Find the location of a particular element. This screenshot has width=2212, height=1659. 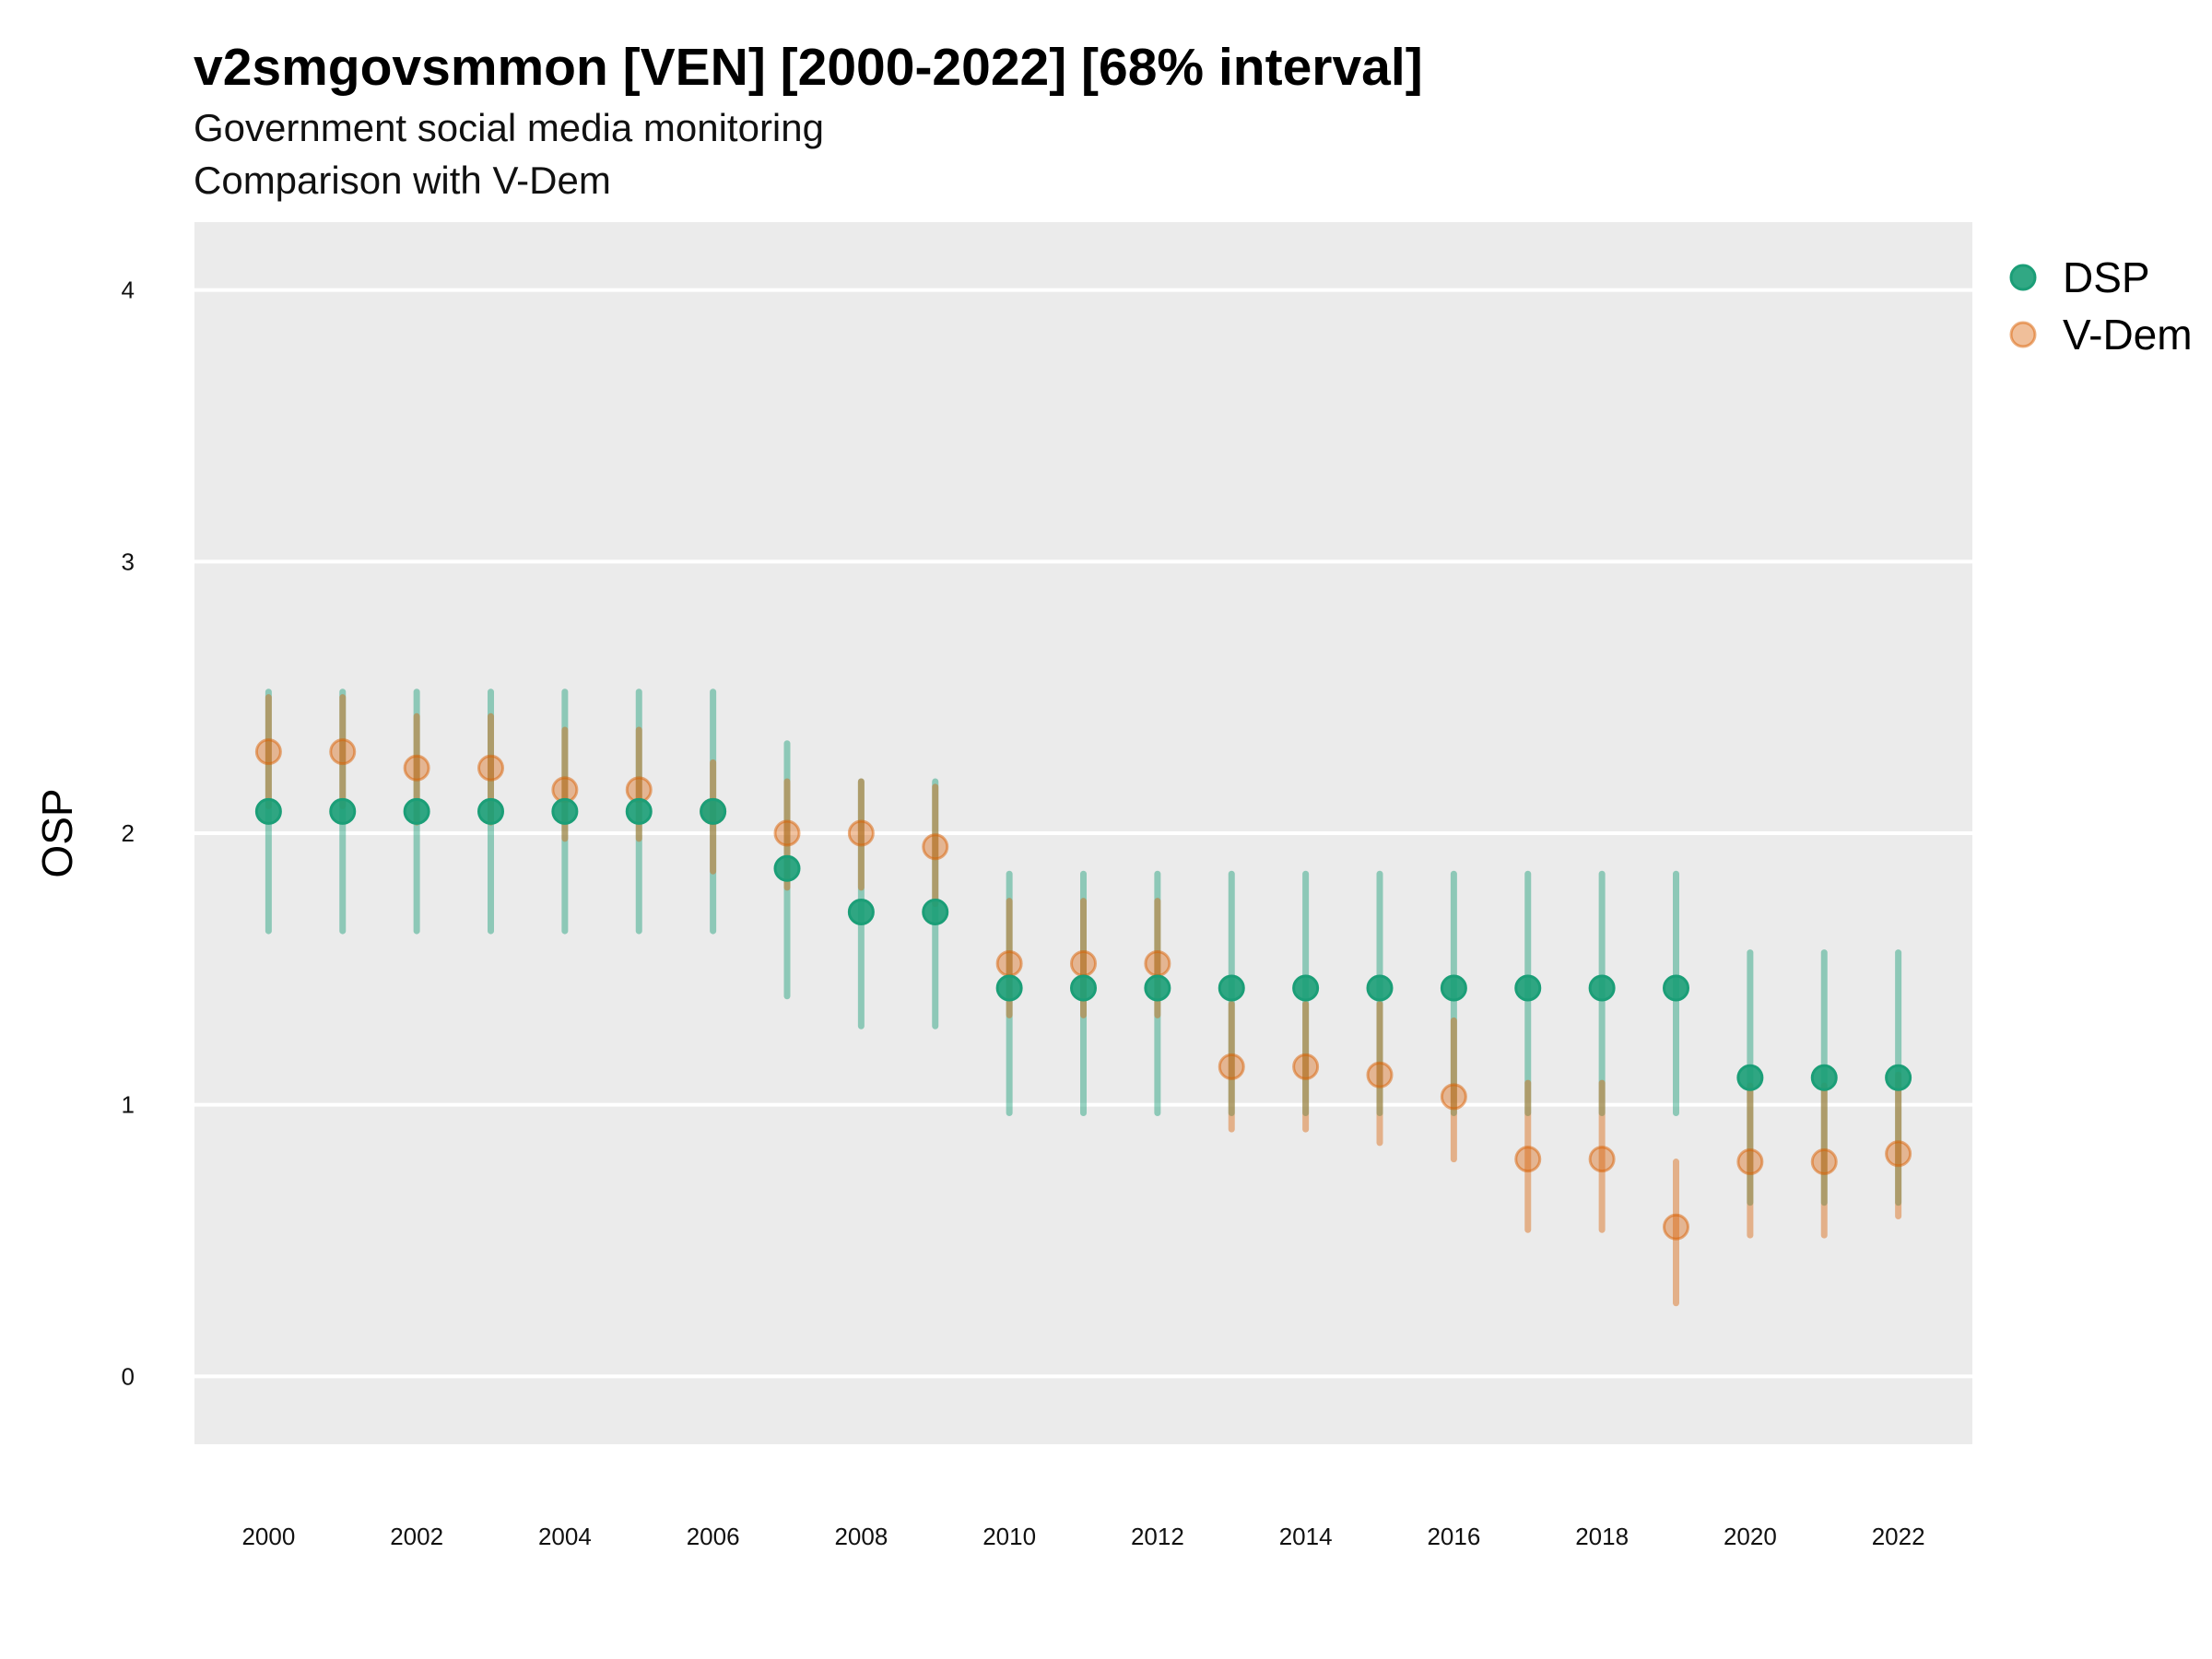

dsp-point-2017 is located at coordinates (1528, 988).